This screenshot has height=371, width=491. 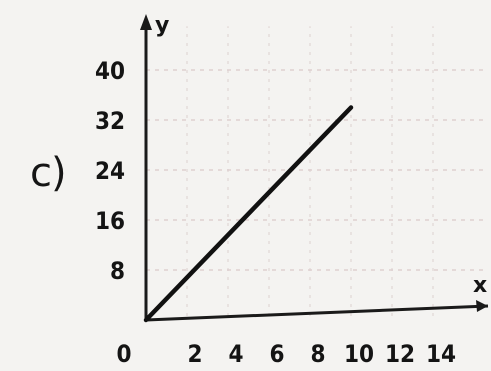 I want to click on x-tick-label: 14, so click(x=441, y=354).